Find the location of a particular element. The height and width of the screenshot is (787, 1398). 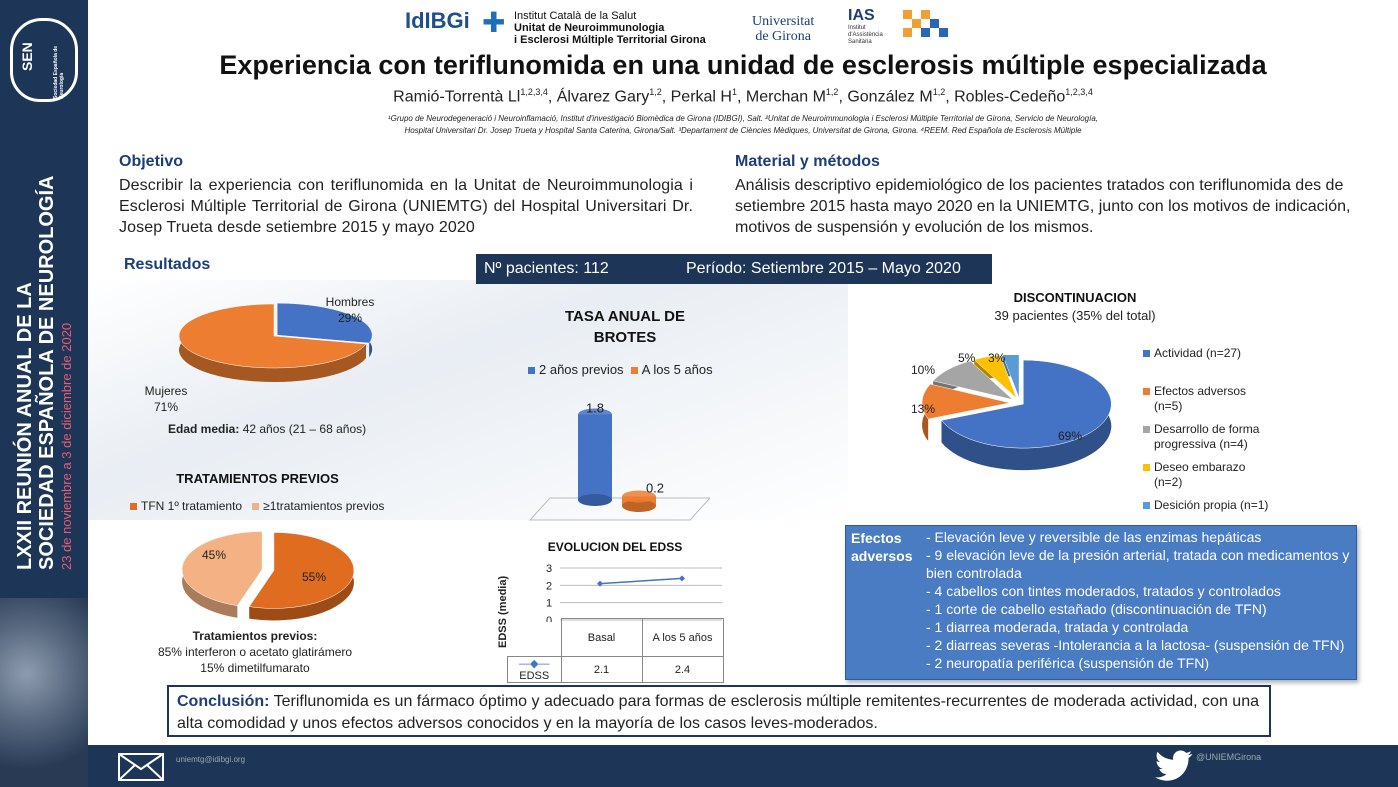

disc-legend-item: Desarrollo de forma progressiva (n=4) is located at coordinates (1205, 437).